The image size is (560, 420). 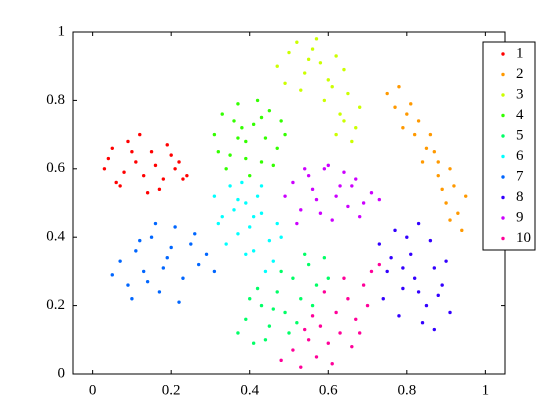 What do you see at coordinates (520, 94) in the screenshot?
I see `legend-label: 3` at bounding box center [520, 94].